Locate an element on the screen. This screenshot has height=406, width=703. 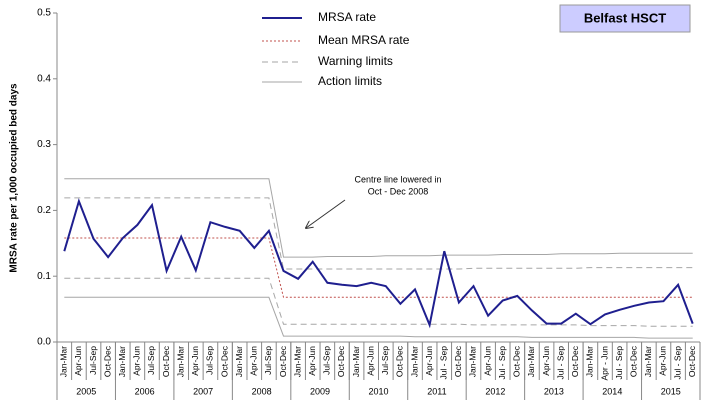
y-tick-label: 0.3 is located at coordinates (44, 144).